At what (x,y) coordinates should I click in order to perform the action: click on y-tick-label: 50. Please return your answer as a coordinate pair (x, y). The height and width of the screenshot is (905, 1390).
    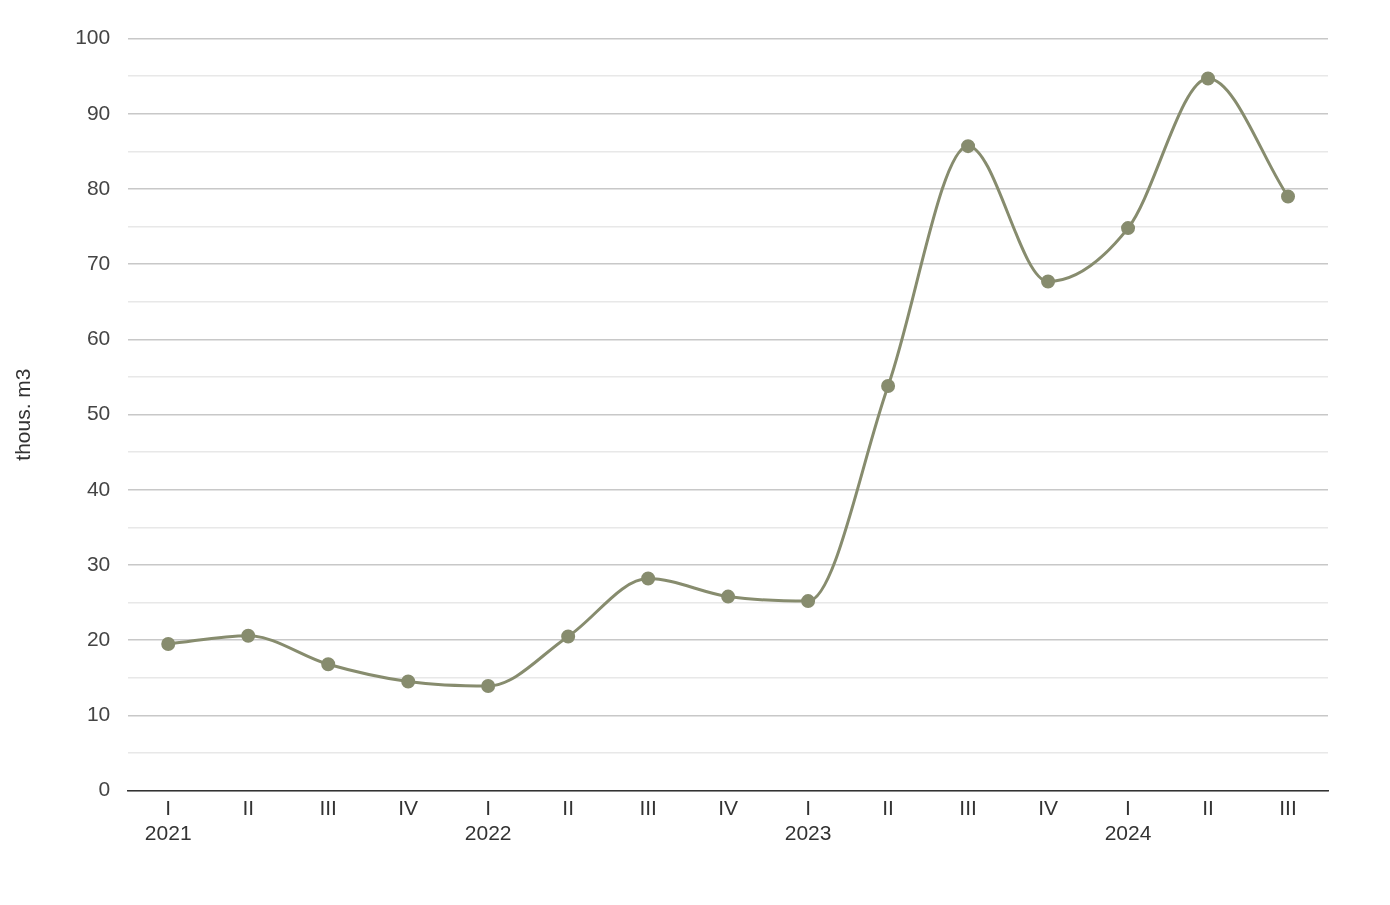
    Looking at the image, I should click on (98, 413).